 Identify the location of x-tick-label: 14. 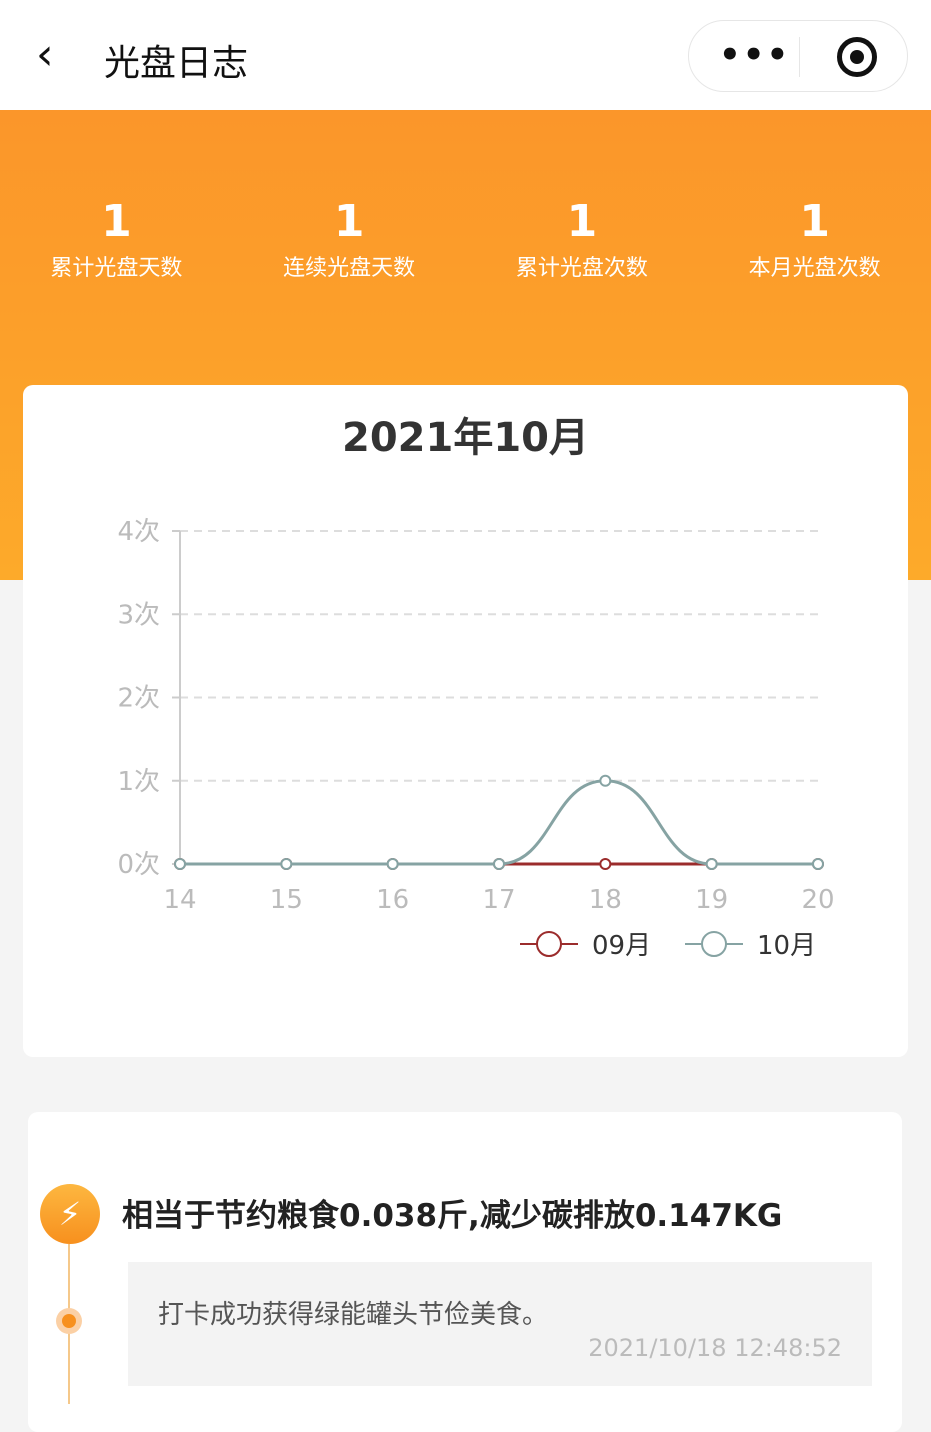
(179, 900).